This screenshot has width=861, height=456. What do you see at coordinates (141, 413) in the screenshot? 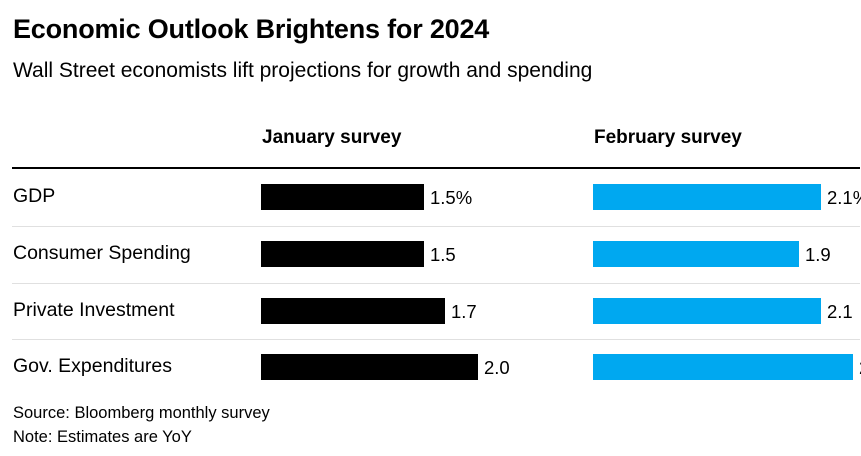
I see `source-note: Source: Bloomberg monthly survey` at bounding box center [141, 413].